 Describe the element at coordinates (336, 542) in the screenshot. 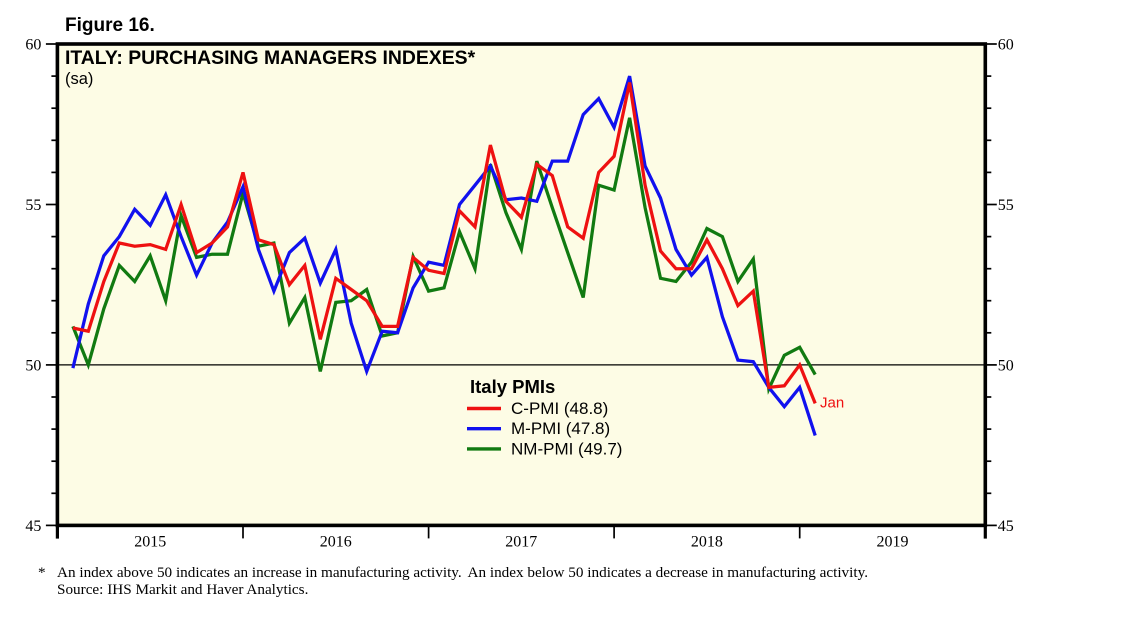

I see `svg-text: 2016` at that location.